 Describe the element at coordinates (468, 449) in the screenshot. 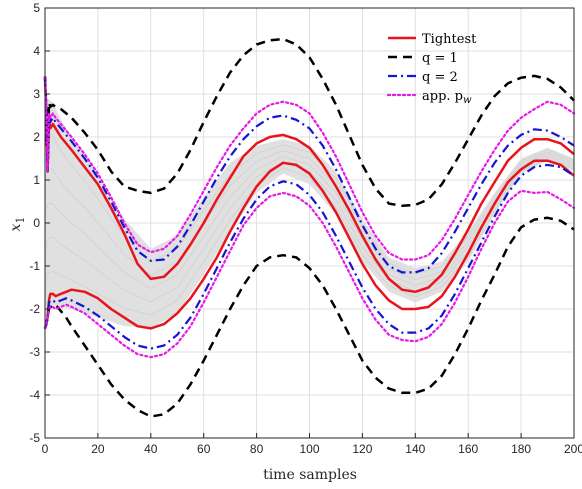

I see `x-tick-label: 160` at that location.